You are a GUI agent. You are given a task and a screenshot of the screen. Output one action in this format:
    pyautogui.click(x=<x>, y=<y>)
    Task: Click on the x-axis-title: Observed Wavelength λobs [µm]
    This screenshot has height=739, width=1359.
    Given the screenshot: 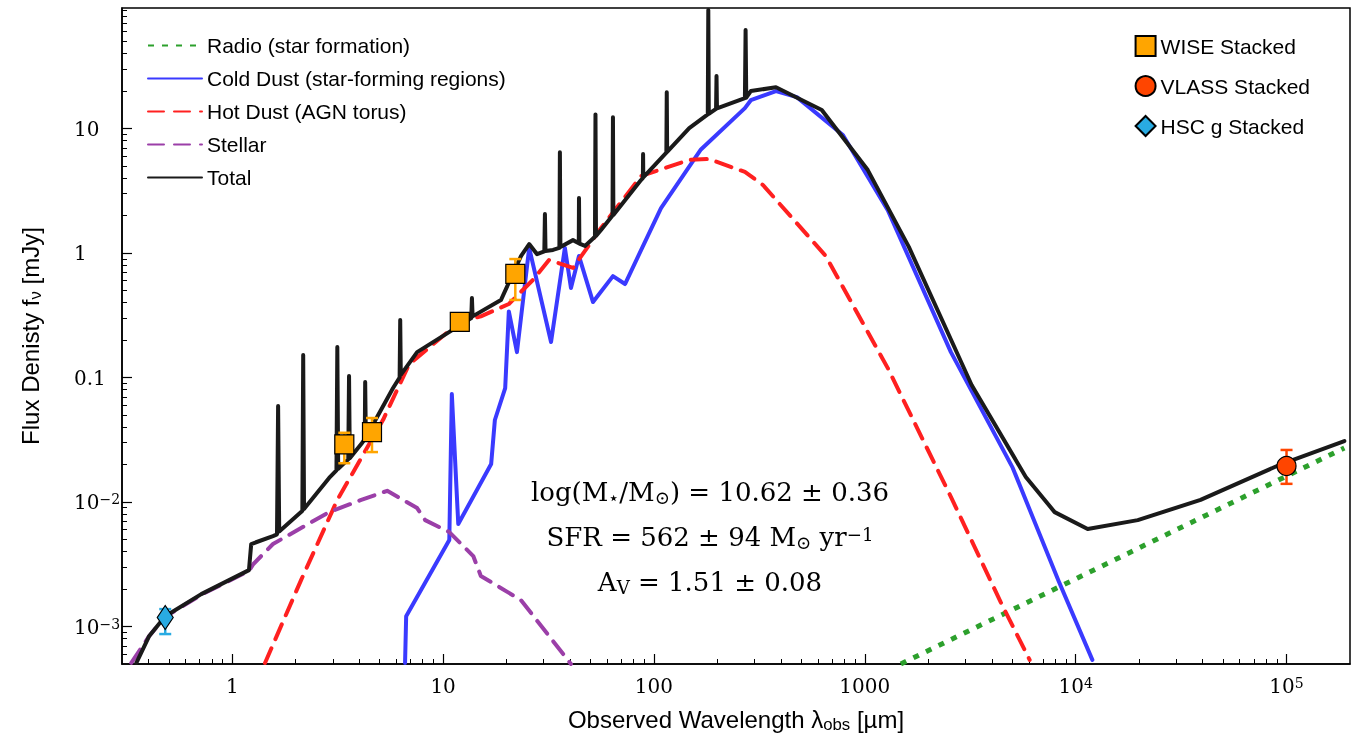 What is the action you would take?
    pyautogui.click(x=736, y=719)
    